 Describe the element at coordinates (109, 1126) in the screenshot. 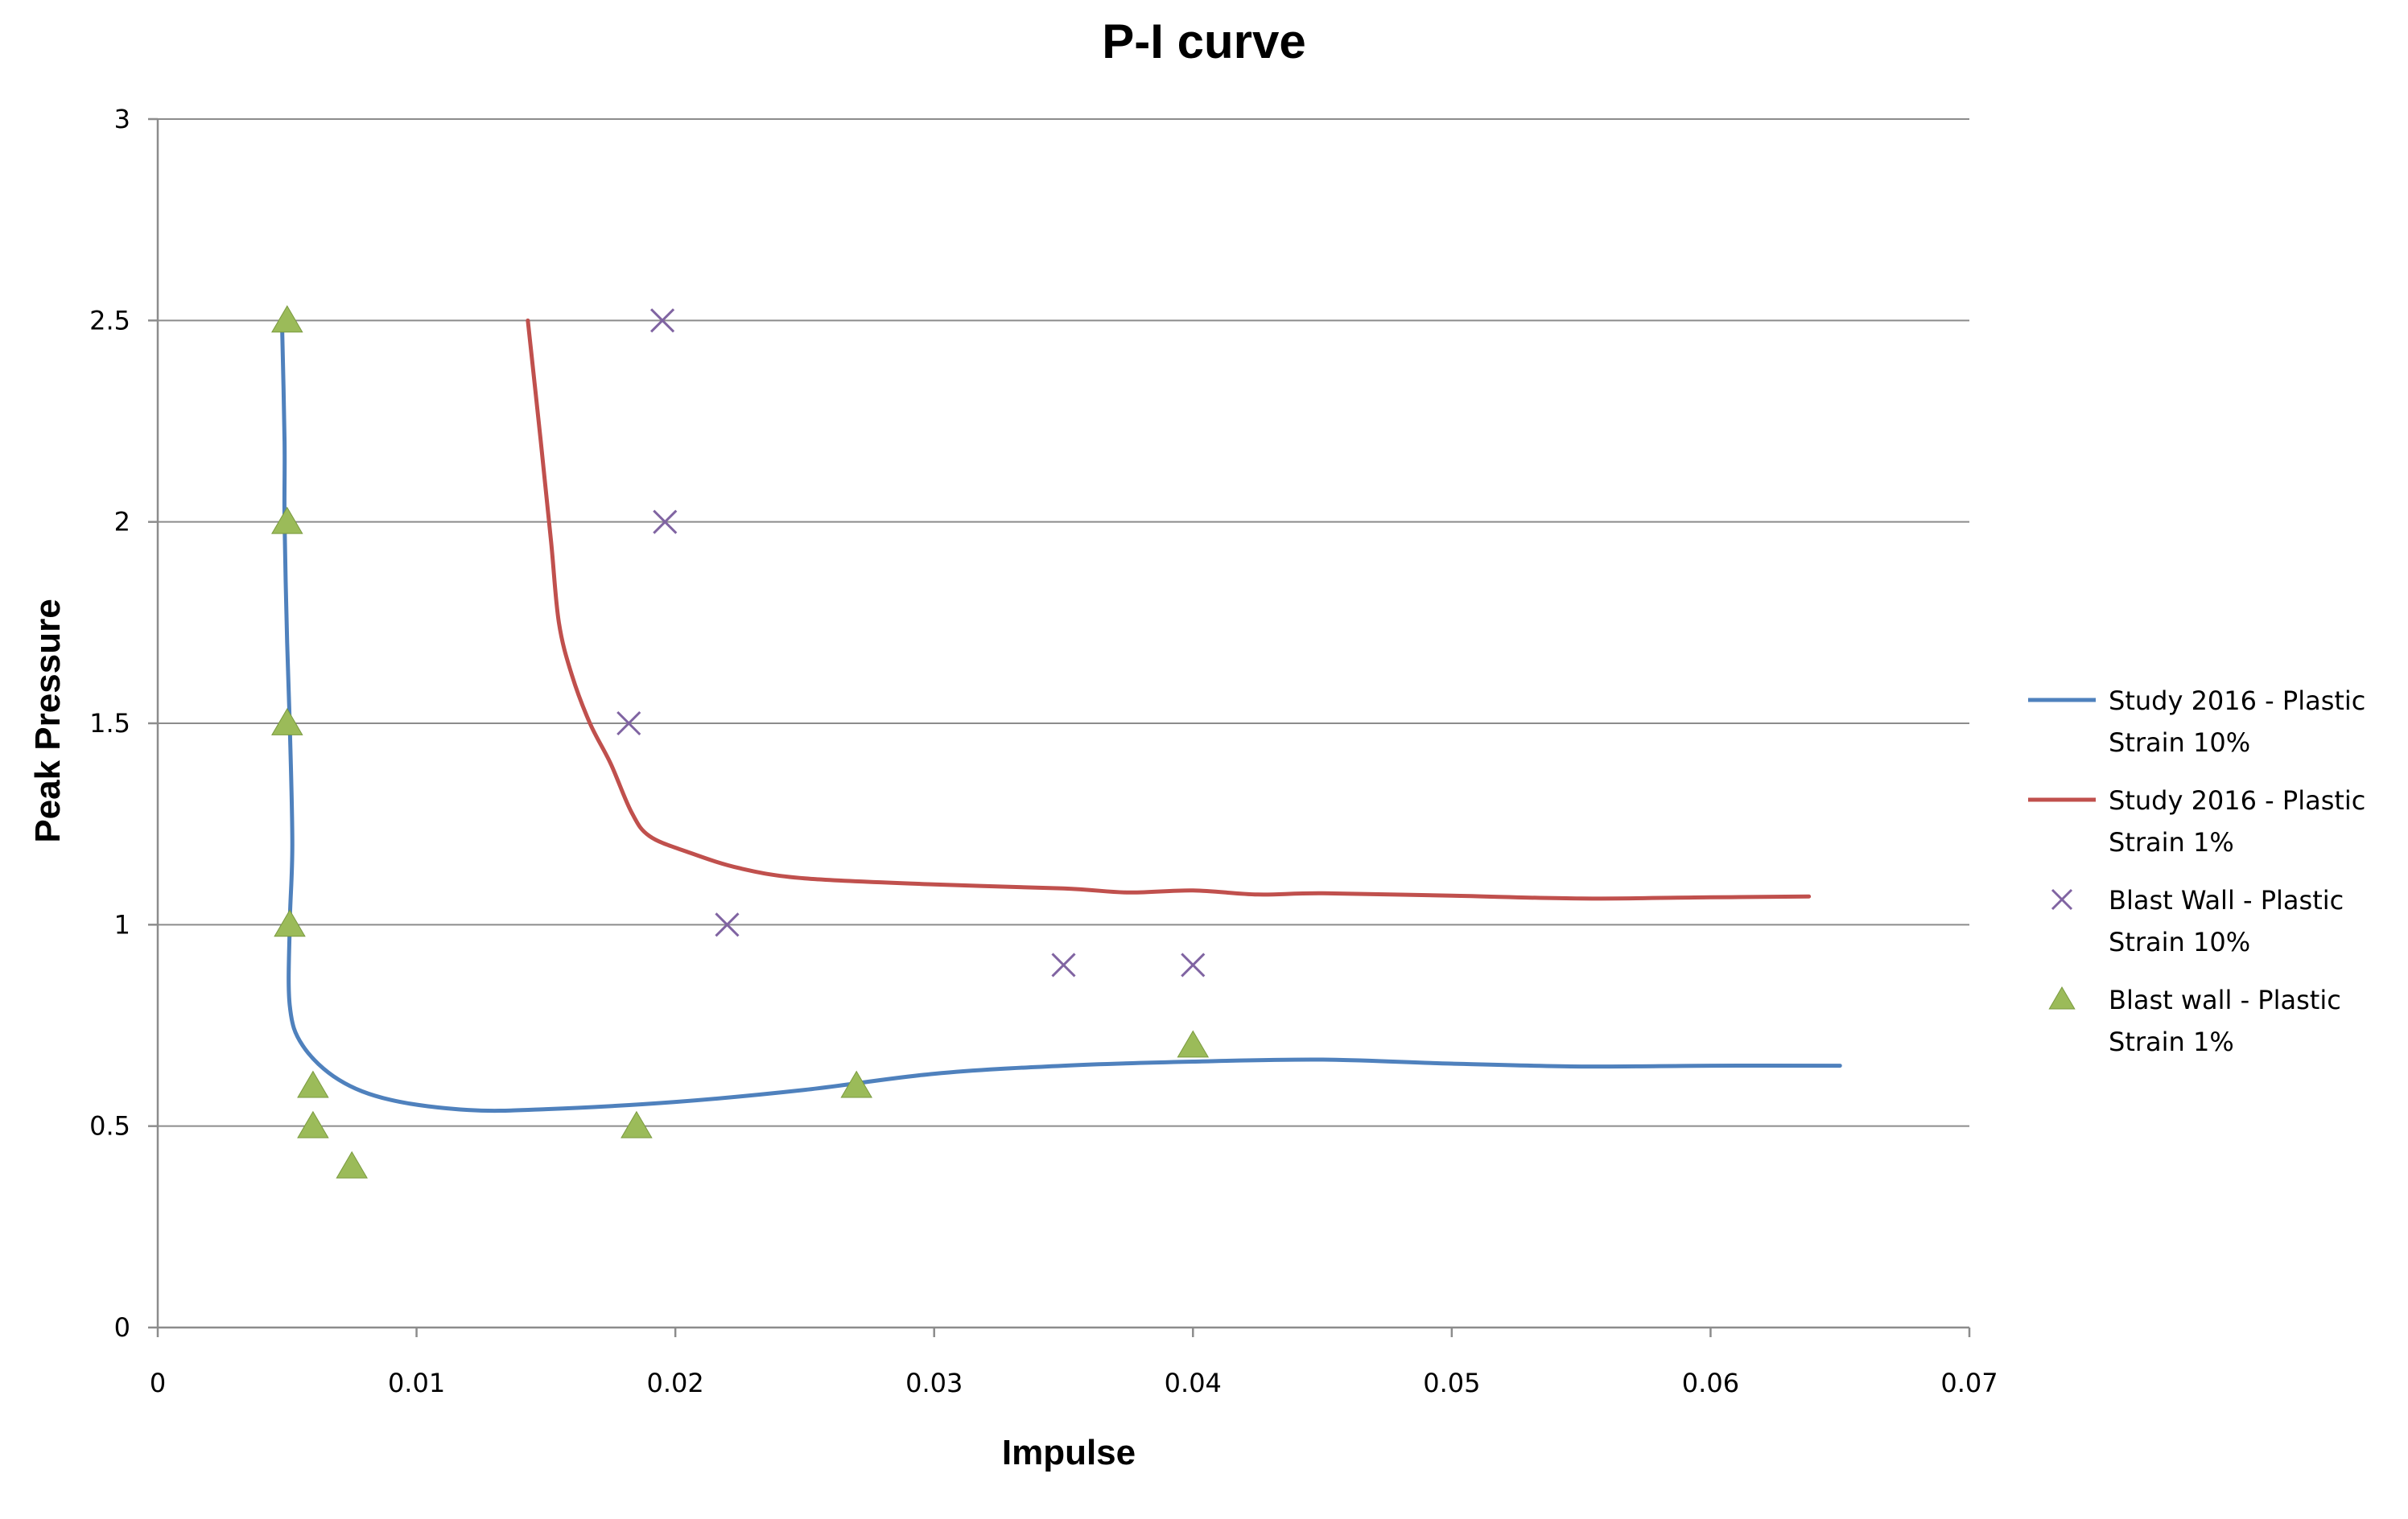

I see `y-tick-label: 0.5` at that location.